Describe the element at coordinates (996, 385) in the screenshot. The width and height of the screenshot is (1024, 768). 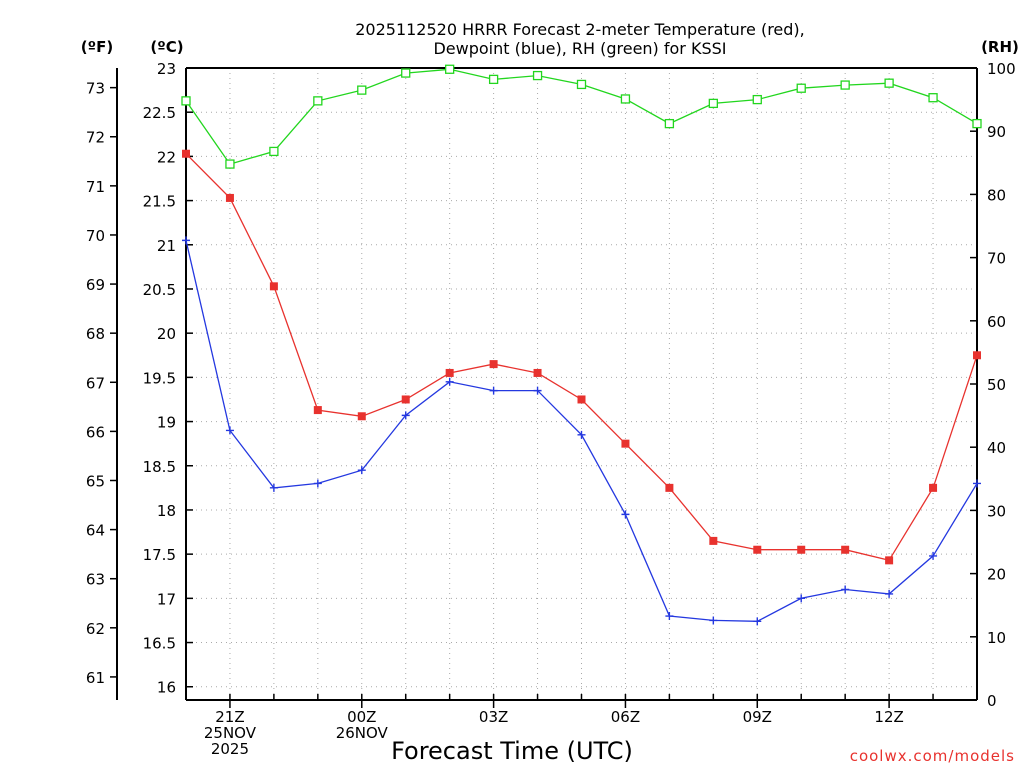
I see `rh-tick-label: 50` at that location.